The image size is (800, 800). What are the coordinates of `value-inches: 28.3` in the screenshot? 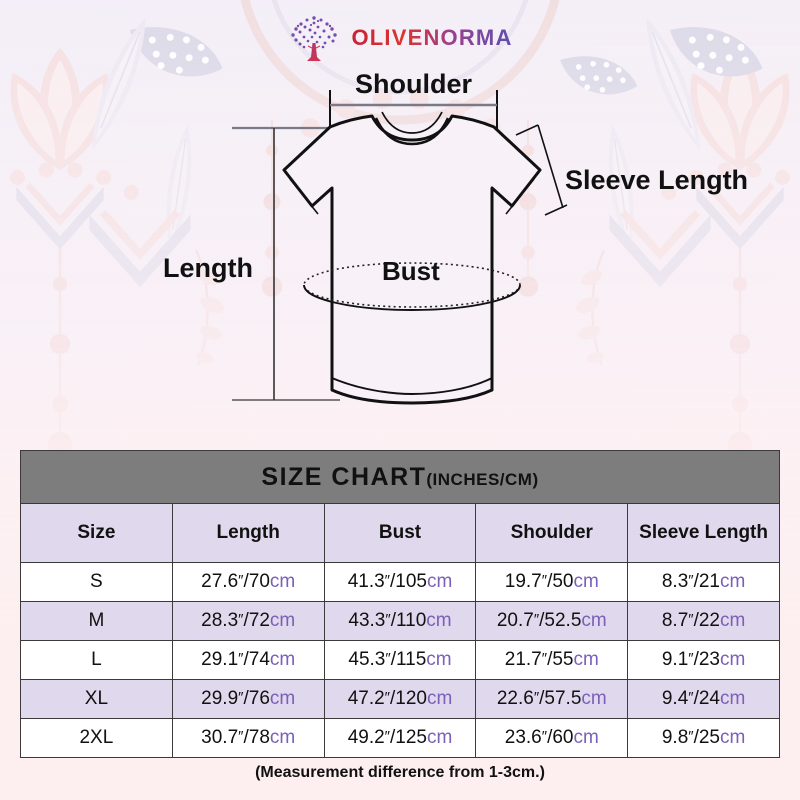 It's located at (220, 620).